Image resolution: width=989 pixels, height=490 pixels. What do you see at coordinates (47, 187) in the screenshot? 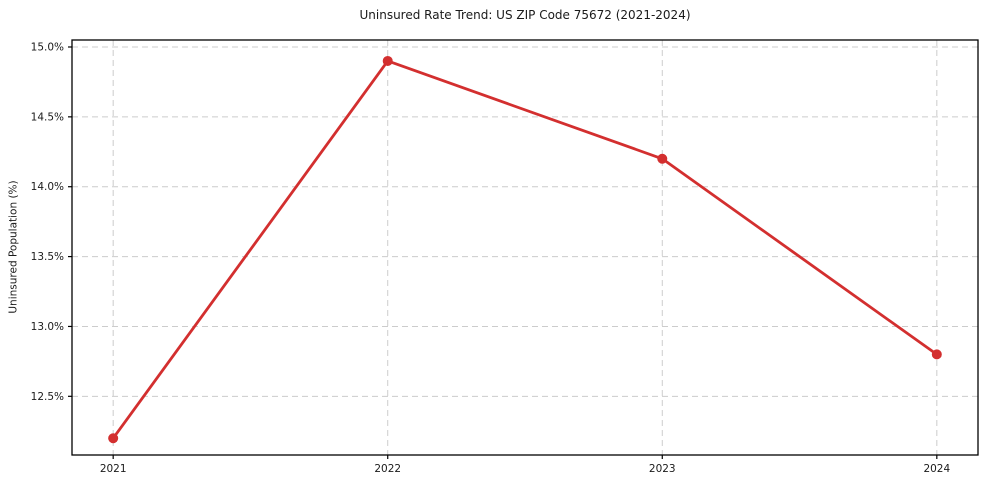
I see `y-tick-label: 14.0%` at bounding box center [47, 187].